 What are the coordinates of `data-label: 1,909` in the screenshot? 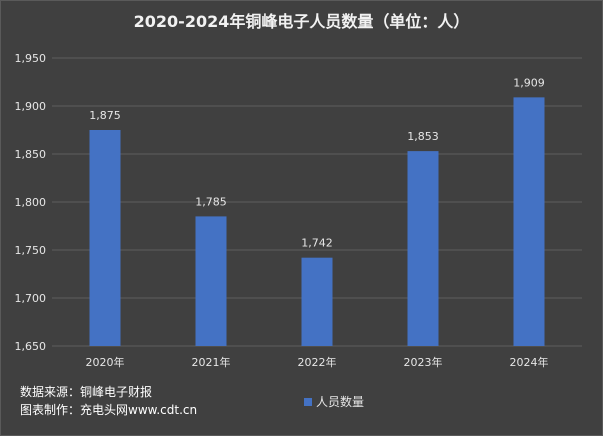 It's located at (529, 82).